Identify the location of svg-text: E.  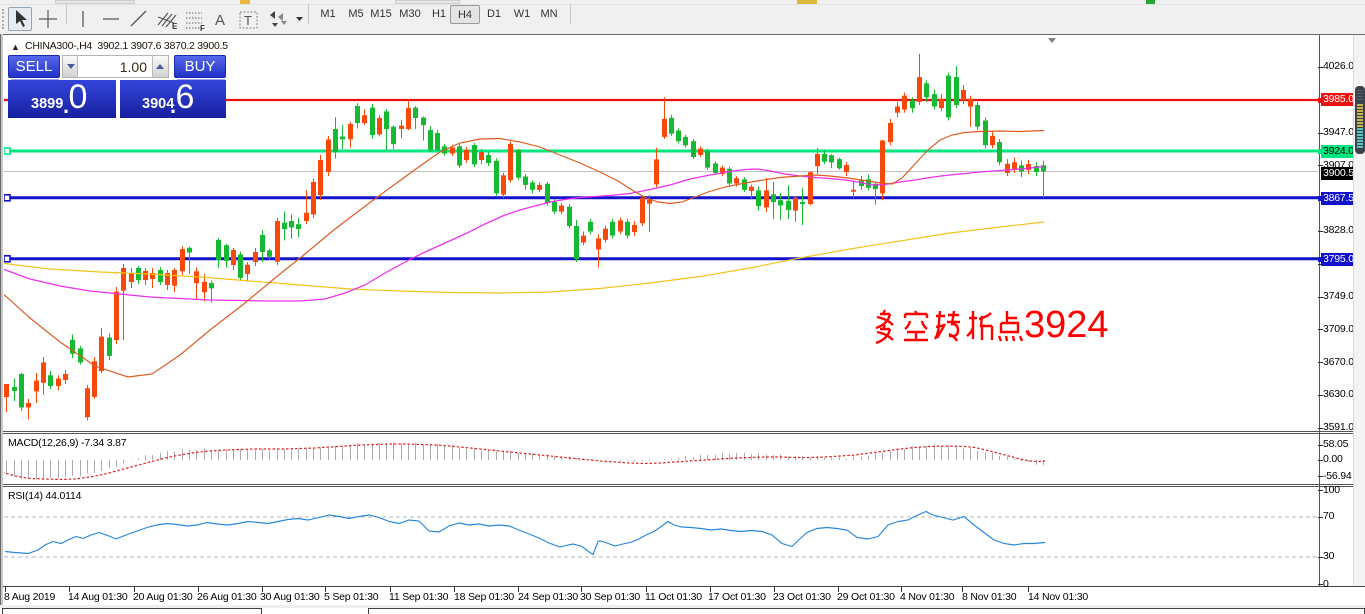
(175, 26).